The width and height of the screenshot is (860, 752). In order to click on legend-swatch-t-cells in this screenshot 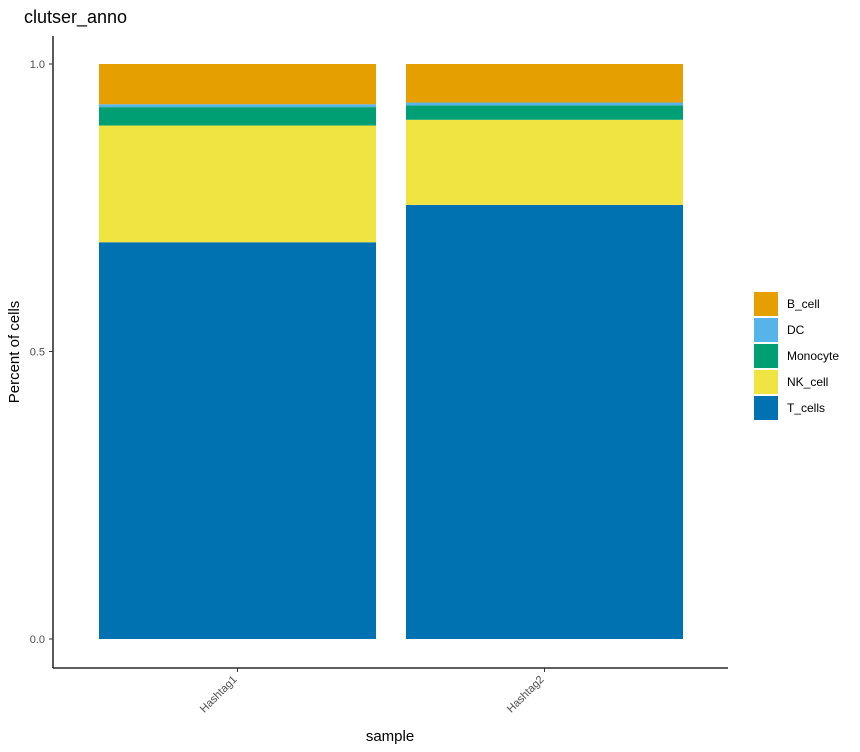, I will do `click(766, 408)`.